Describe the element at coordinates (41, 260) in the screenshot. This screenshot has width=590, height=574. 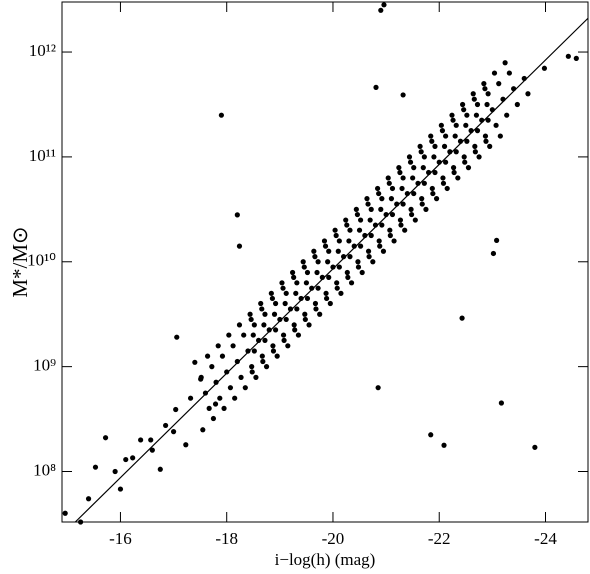
I see `y-tick-label: 10¹⁰` at that location.